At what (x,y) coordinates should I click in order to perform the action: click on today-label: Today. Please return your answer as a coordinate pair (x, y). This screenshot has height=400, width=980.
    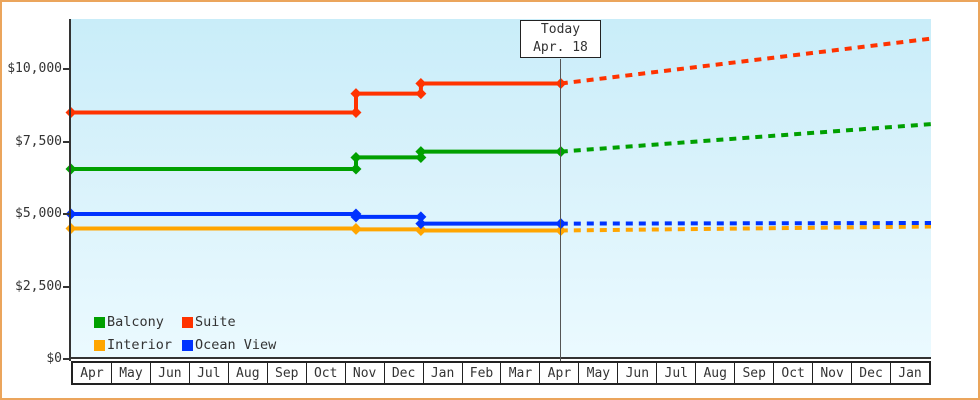
    Looking at the image, I should click on (560, 29).